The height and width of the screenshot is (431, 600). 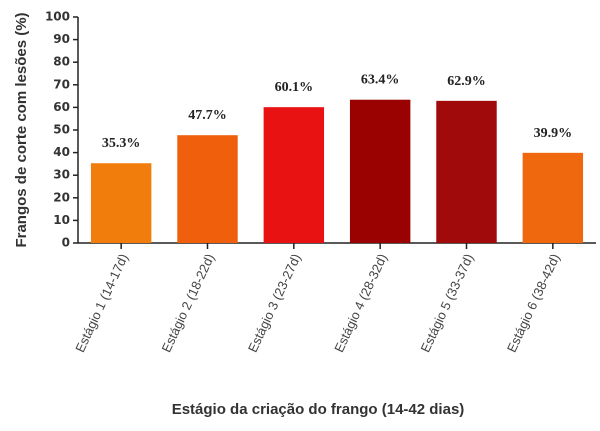 I want to click on y-tick-label: 0, so click(x=66, y=243).